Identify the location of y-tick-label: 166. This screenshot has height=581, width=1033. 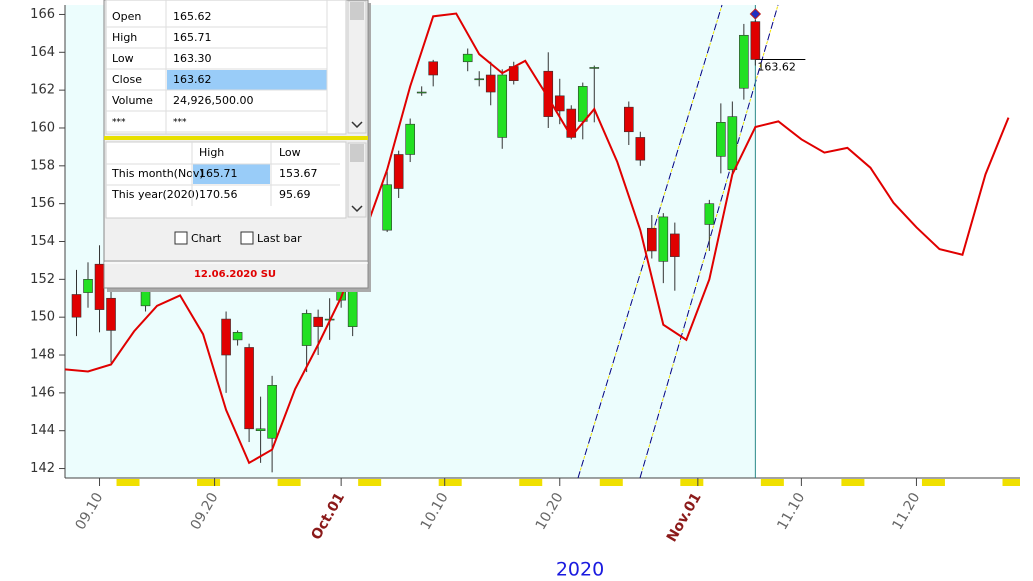
(42, 14).